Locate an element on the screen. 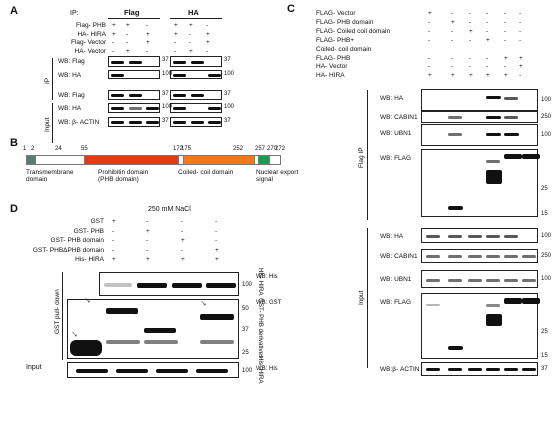 This screenshot has width=556, height=427. d-mw-gst: 37 is located at coordinates (245, 330).